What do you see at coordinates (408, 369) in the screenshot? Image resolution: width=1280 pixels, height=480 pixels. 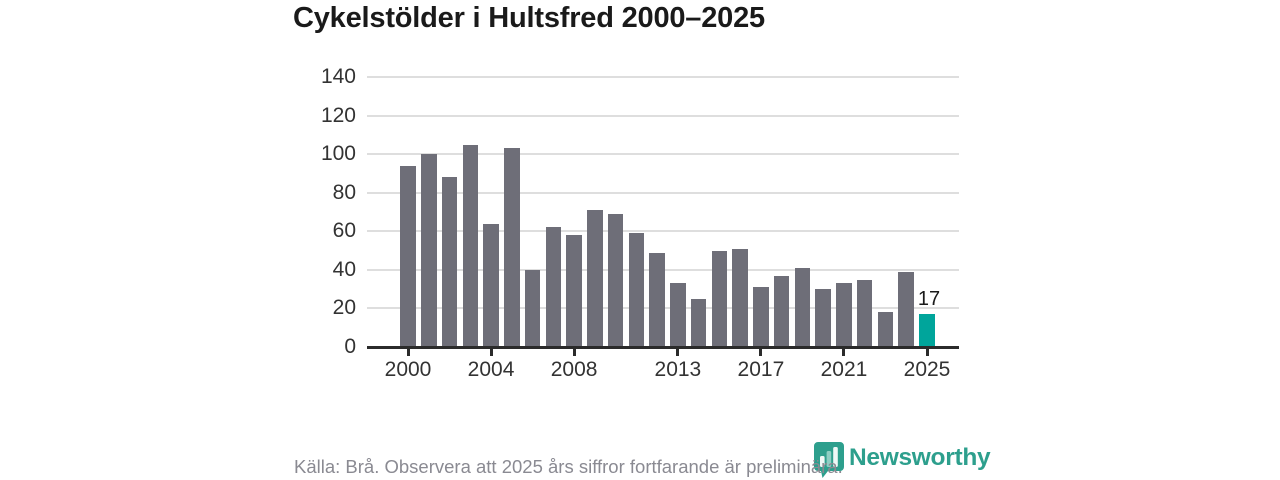 I see `x-tick-label-2000: 2000` at bounding box center [408, 369].